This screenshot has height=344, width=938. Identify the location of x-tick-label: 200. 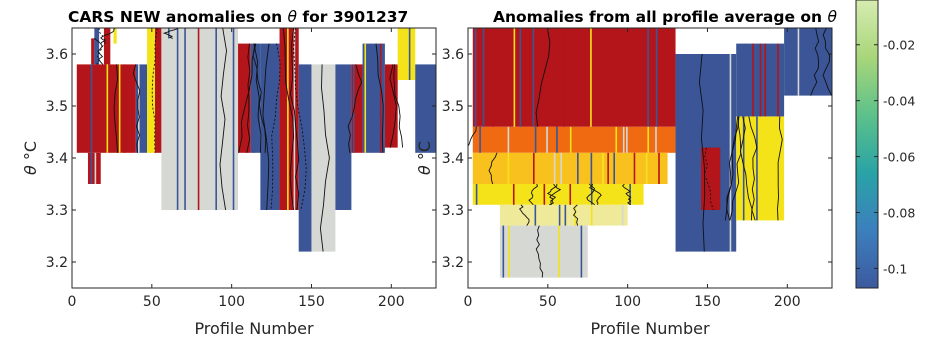
(787, 302).